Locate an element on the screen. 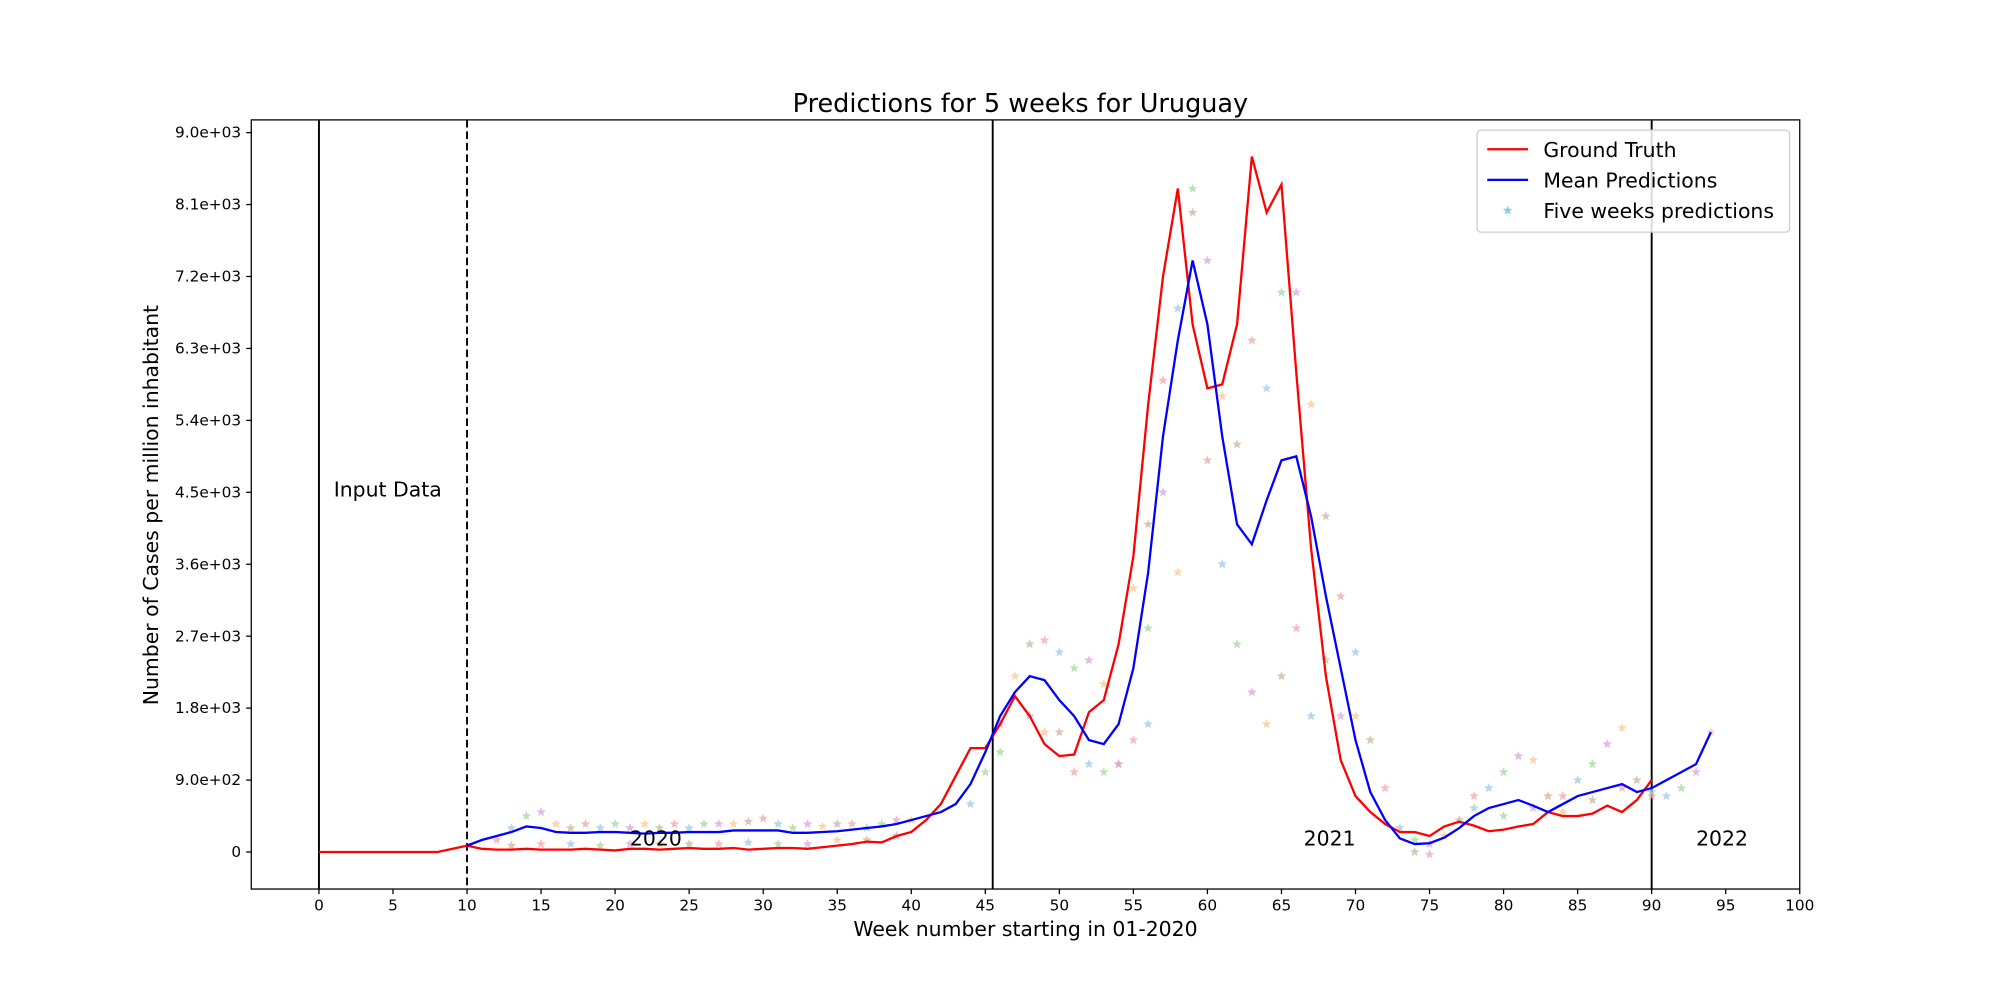 The image size is (2000, 1000). legend-box is located at coordinates (1633, 181).